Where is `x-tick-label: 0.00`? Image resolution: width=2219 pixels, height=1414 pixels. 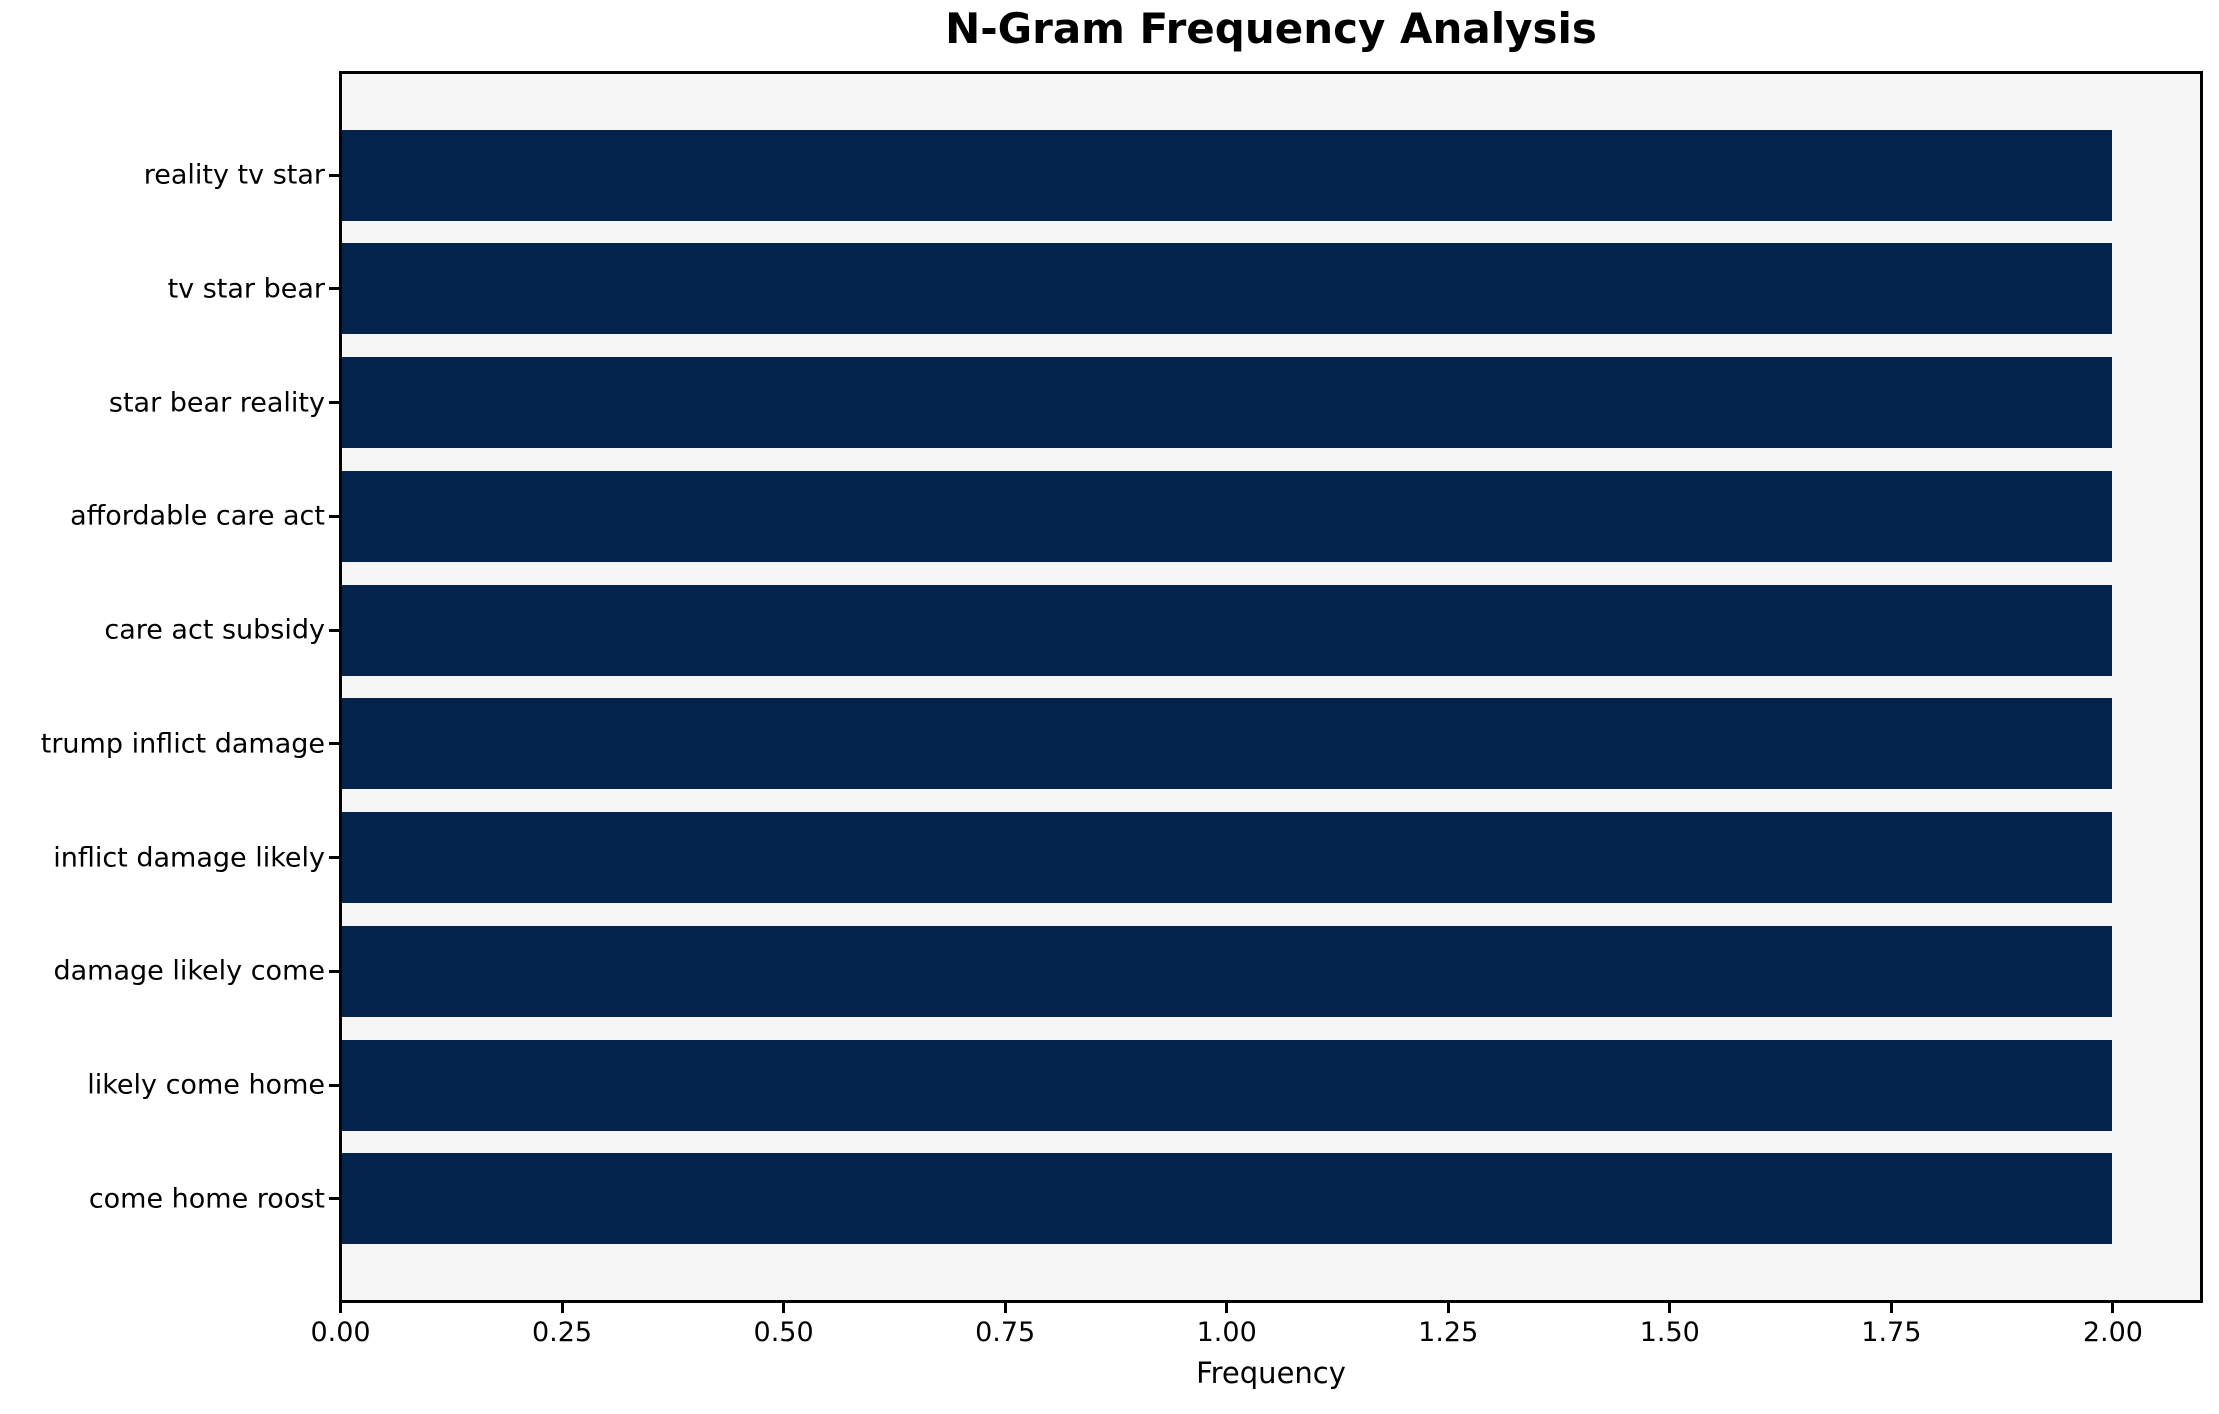
x-tick-label: 0.00 is located at coordinates (340, 1332).